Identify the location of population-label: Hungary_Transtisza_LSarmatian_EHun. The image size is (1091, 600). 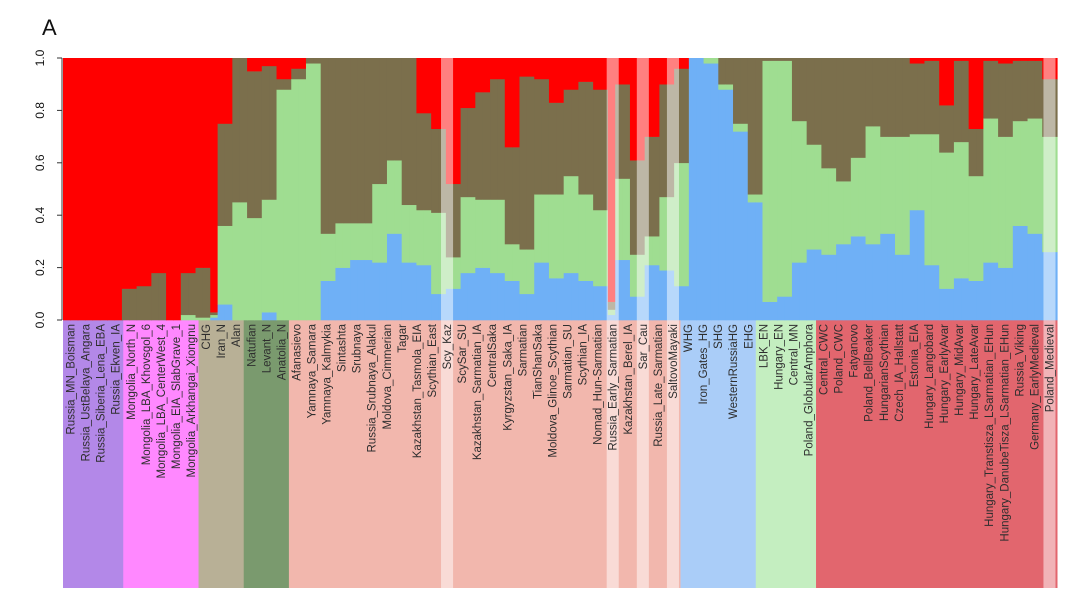
(990, 425).